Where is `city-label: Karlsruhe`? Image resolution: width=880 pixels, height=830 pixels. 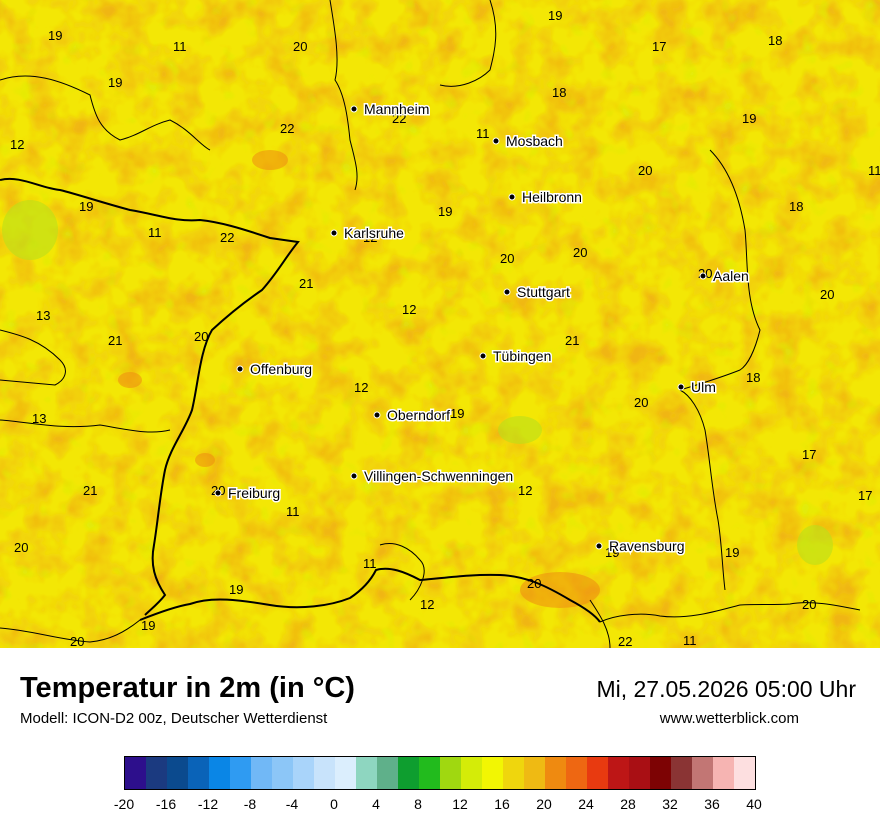
city-label: Karlsruhe is located at coordinates (374, 233).